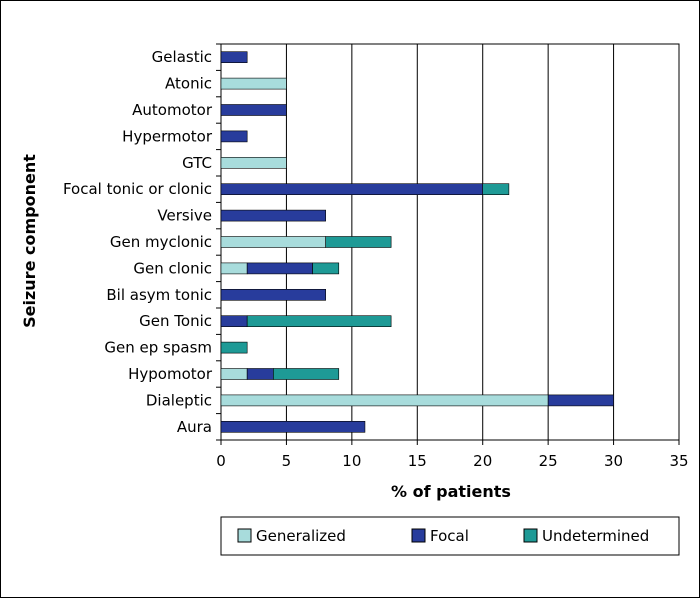 Image resolution: width=700 pixels, height=598 pixels. What do you see at coordinates (137, 189) in the screenshot?
I see `category-label: Focal tonic or clonic` at bounding box center [137, 189].